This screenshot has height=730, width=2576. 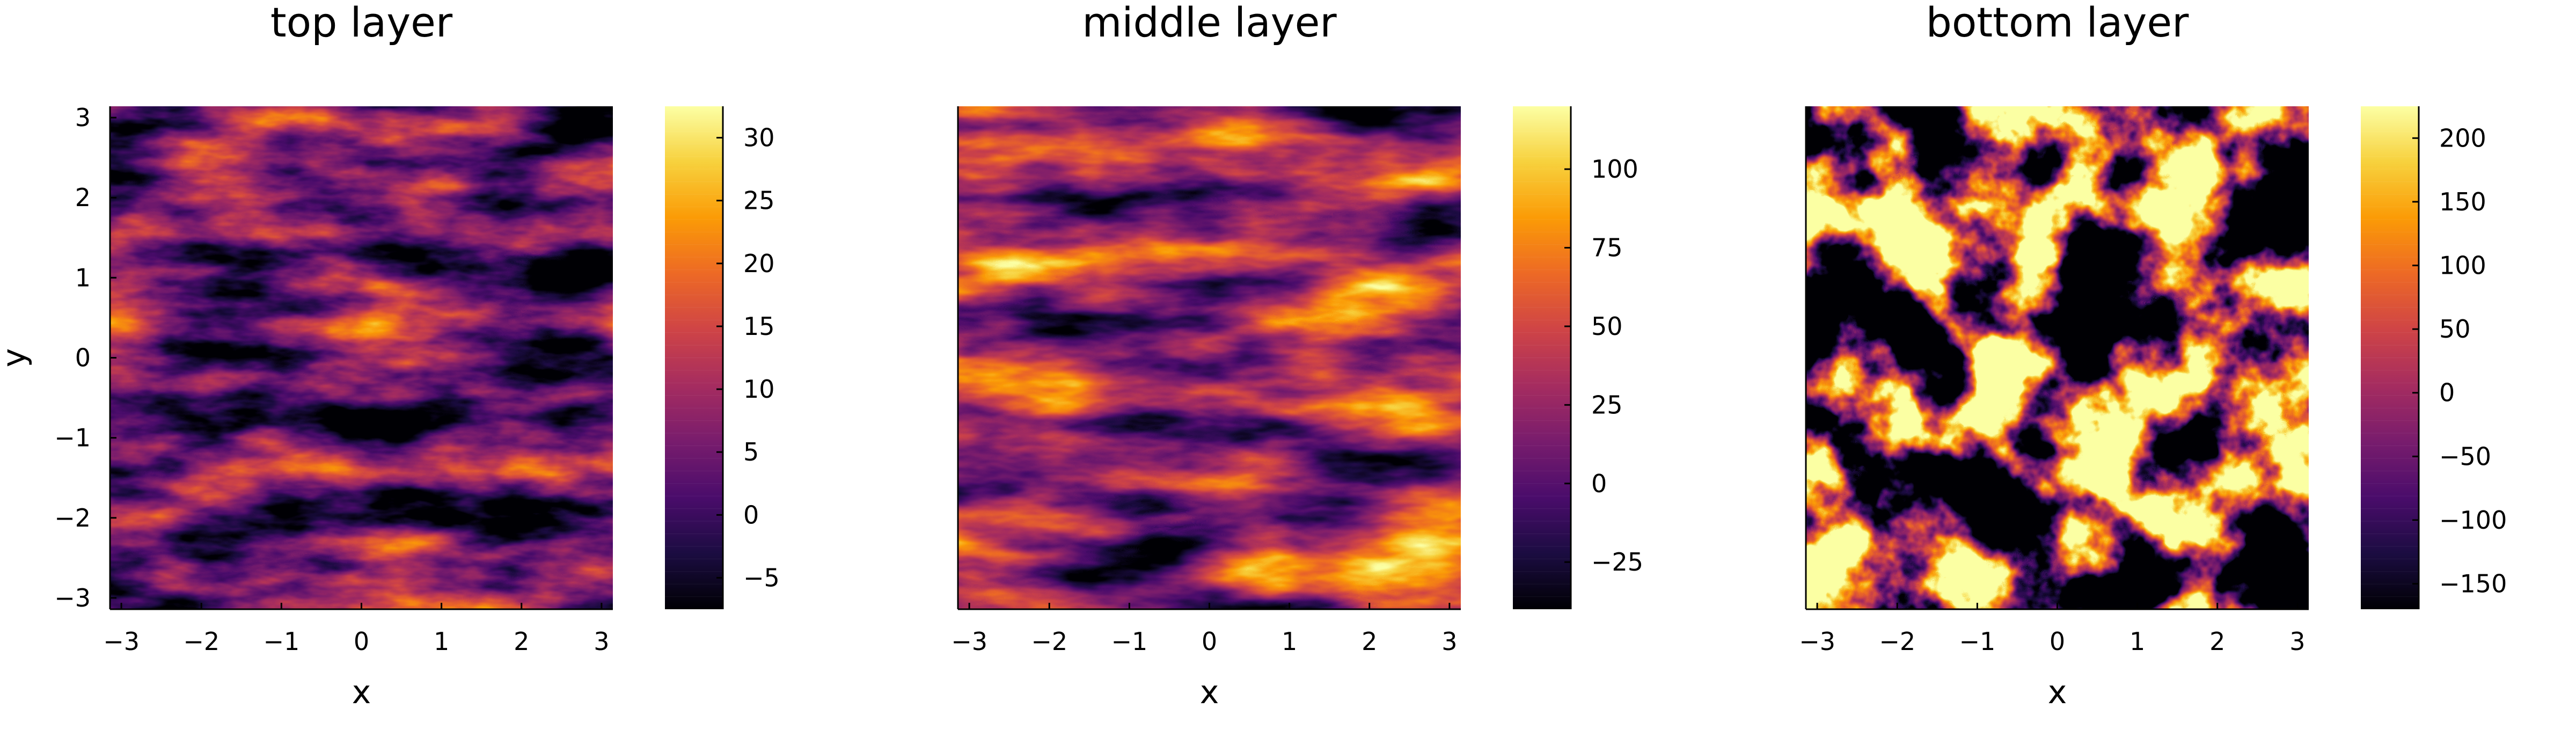 I want to click on chart-title: bottom layer, so click(x=2057, y=23).